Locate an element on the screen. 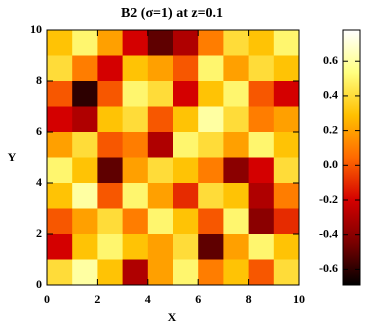 The height and width of the screenshot is (329, 382). y-tick-label: 6 is located at coordinates (39, 131).